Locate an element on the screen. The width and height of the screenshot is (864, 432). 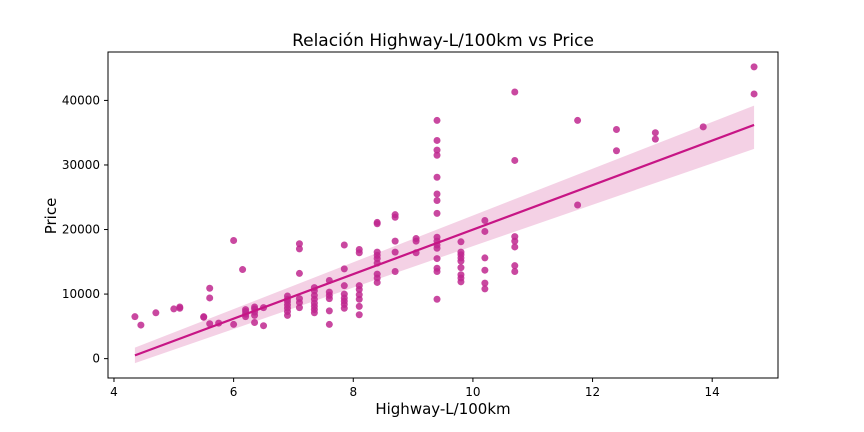
x-tick-label: 10 is located at coordinates (472, 392).